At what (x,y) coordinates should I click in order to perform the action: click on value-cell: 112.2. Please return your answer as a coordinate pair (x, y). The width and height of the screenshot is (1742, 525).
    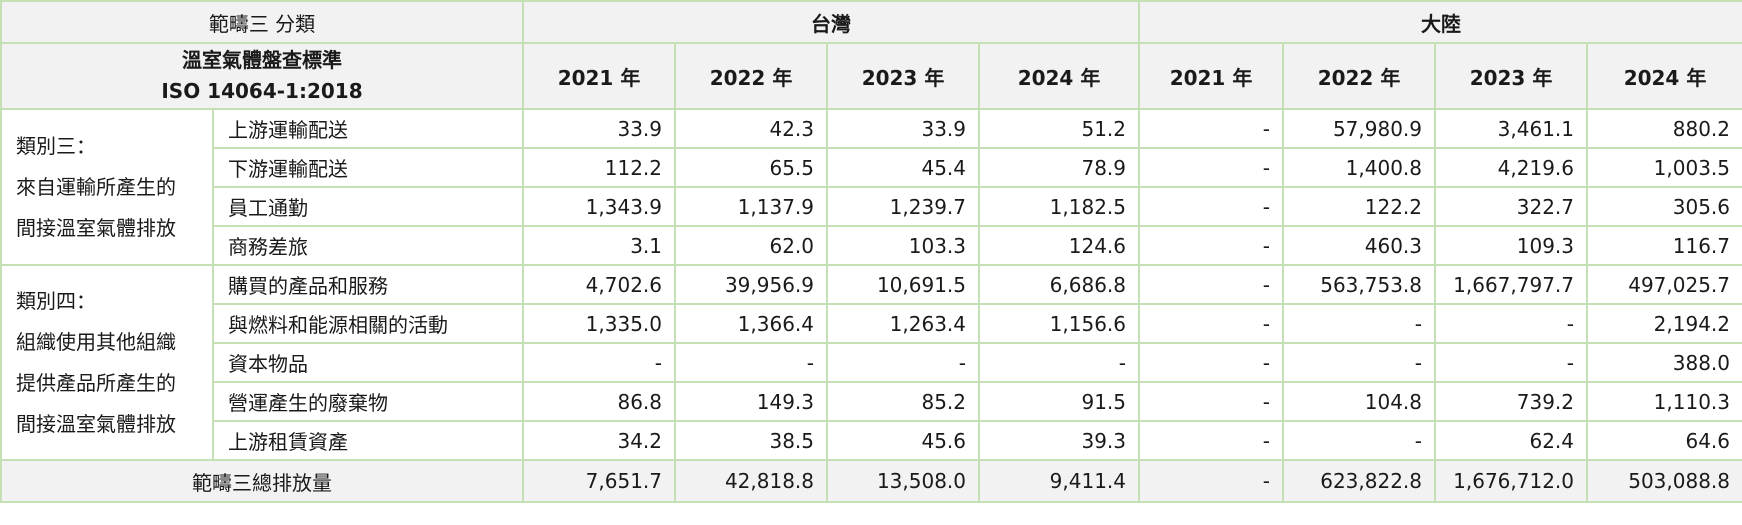
    Looking at the image, I should click on (599, 167).